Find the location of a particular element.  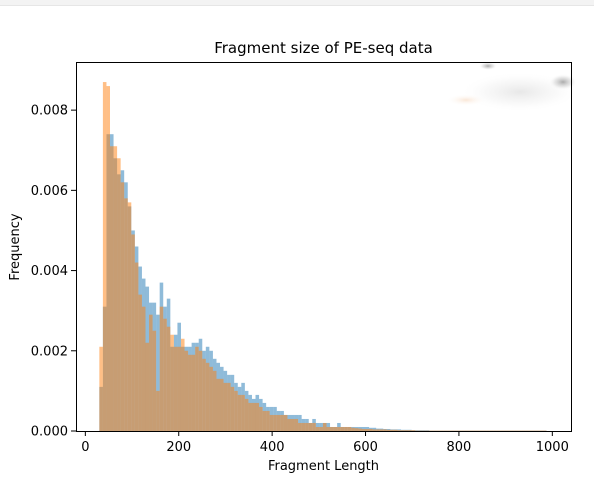

x-tick-label: 800 is located at coordinates (459, 447).